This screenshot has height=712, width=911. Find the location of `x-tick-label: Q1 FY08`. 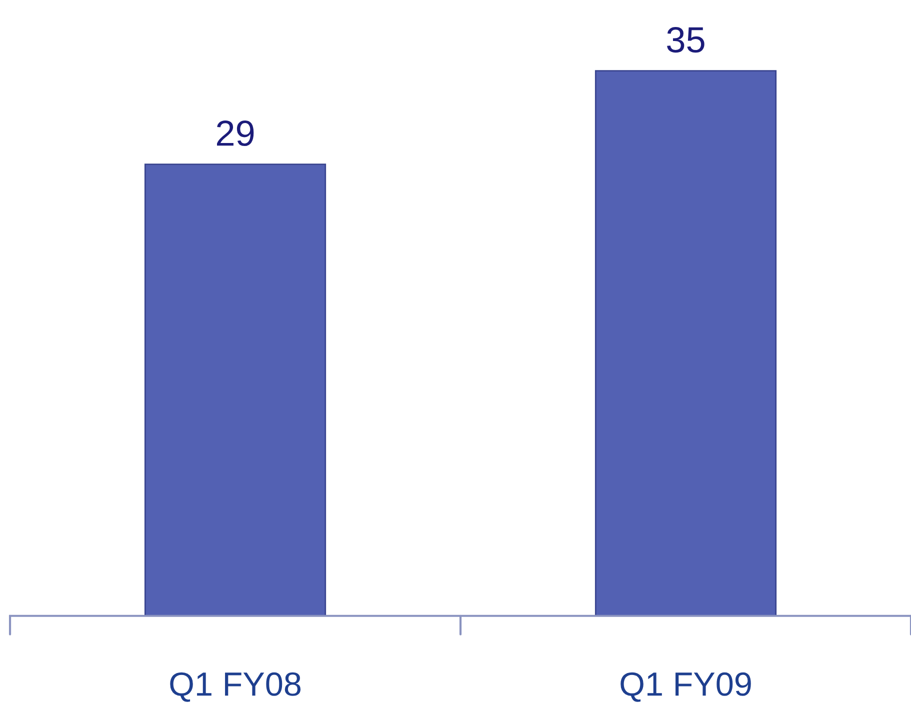

x-tick-label: Q1 FY08 is located at coordinates (235, 687).